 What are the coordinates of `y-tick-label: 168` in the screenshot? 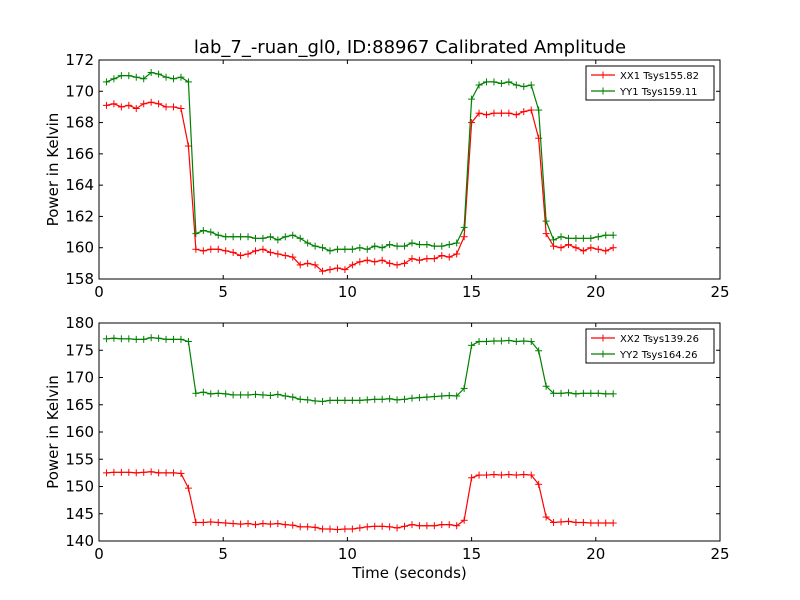 It's located at (79, 123).